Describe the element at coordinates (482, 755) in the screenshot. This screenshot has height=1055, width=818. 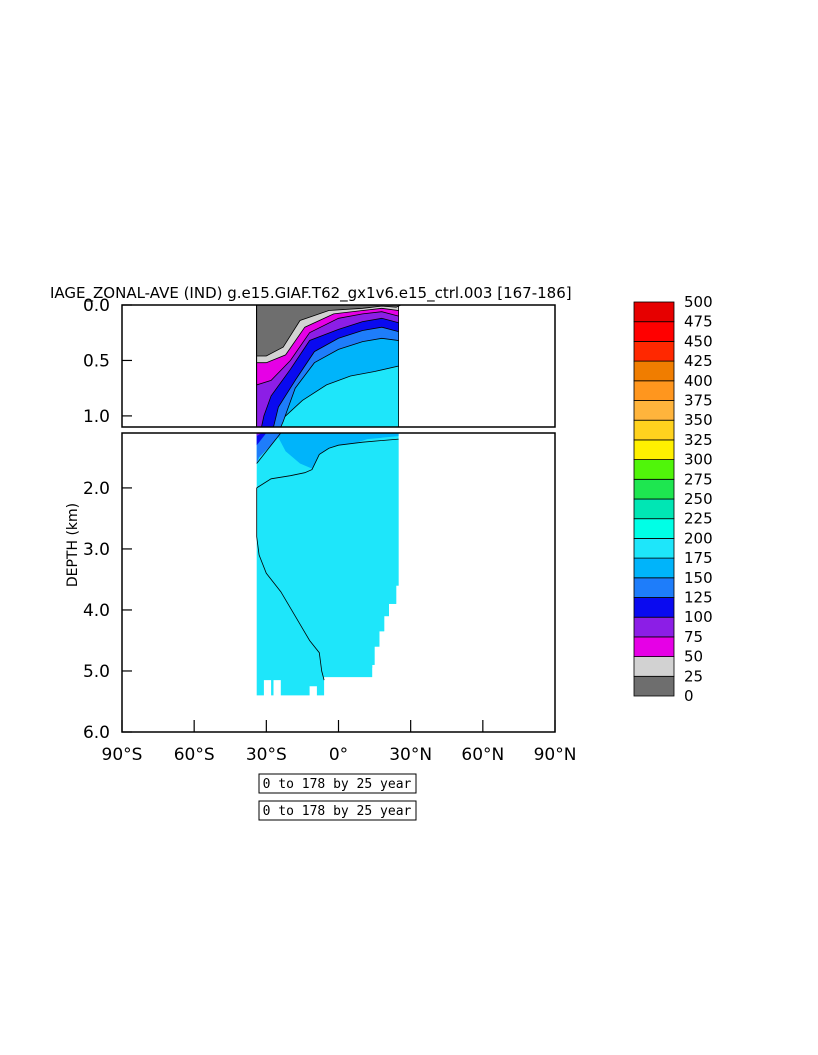
I see `x-tick-label: 60°N` at that location.